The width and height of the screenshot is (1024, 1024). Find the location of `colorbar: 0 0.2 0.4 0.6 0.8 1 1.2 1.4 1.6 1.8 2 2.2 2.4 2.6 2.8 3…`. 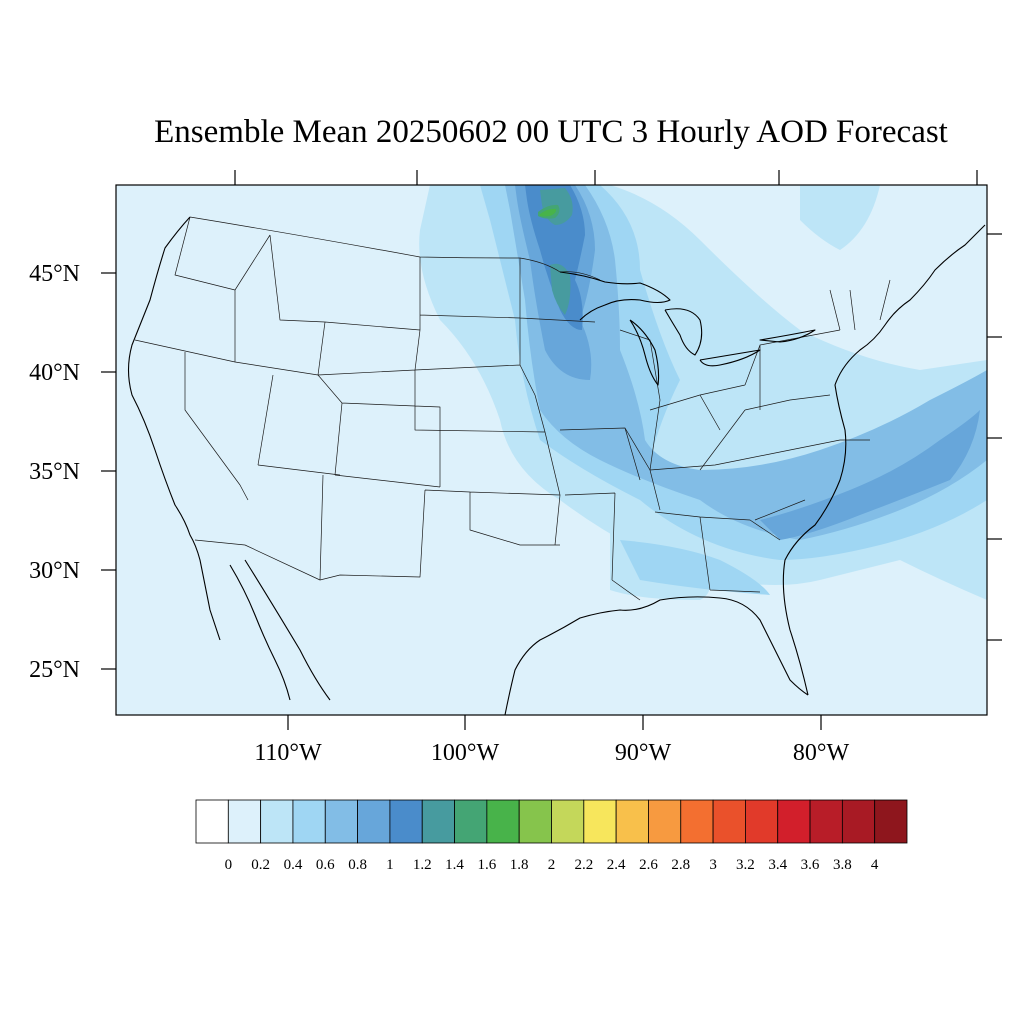

colorbar: 0 0.2 0.4 0.6 0.8 1 1.2 1.4 1.6 1.8 2 2.2 2.4 2.6 2.8 3… is located at coordinates (551, 836).